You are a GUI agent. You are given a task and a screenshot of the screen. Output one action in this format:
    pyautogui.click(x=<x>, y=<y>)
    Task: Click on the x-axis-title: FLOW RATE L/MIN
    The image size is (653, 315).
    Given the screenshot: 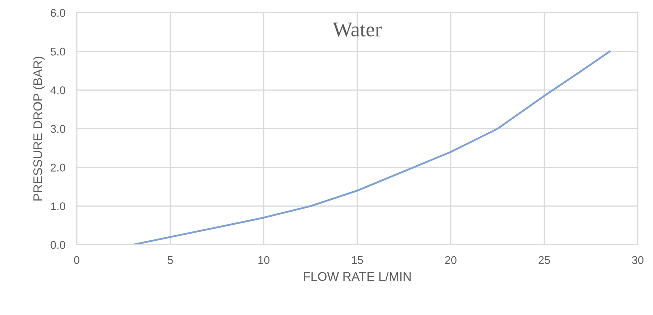 What is the action you would take?
    pyautogui.click(x=357, y=277)
    